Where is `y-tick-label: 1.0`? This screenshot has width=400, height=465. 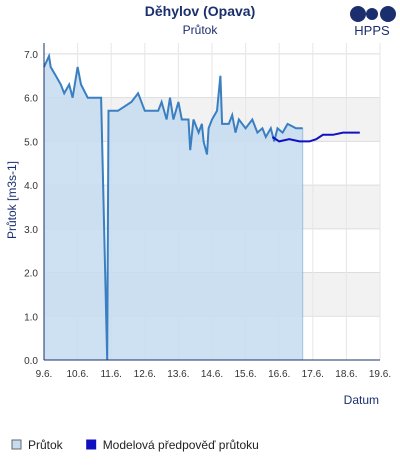
y-tick-label: 1.0 is located at coordinates (31, 317).